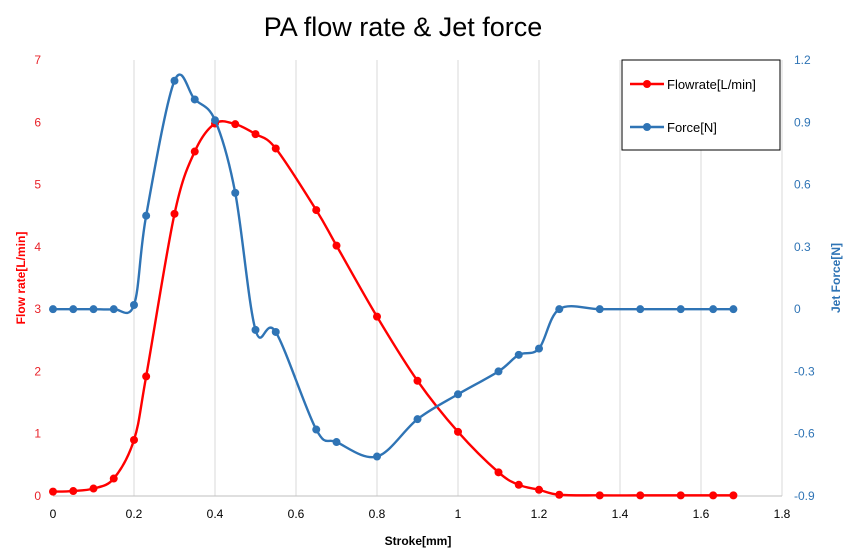  Describe the element at coordinates (802, 122) in the screenshot. I see `y2-tick-label: 0.9` at that location.